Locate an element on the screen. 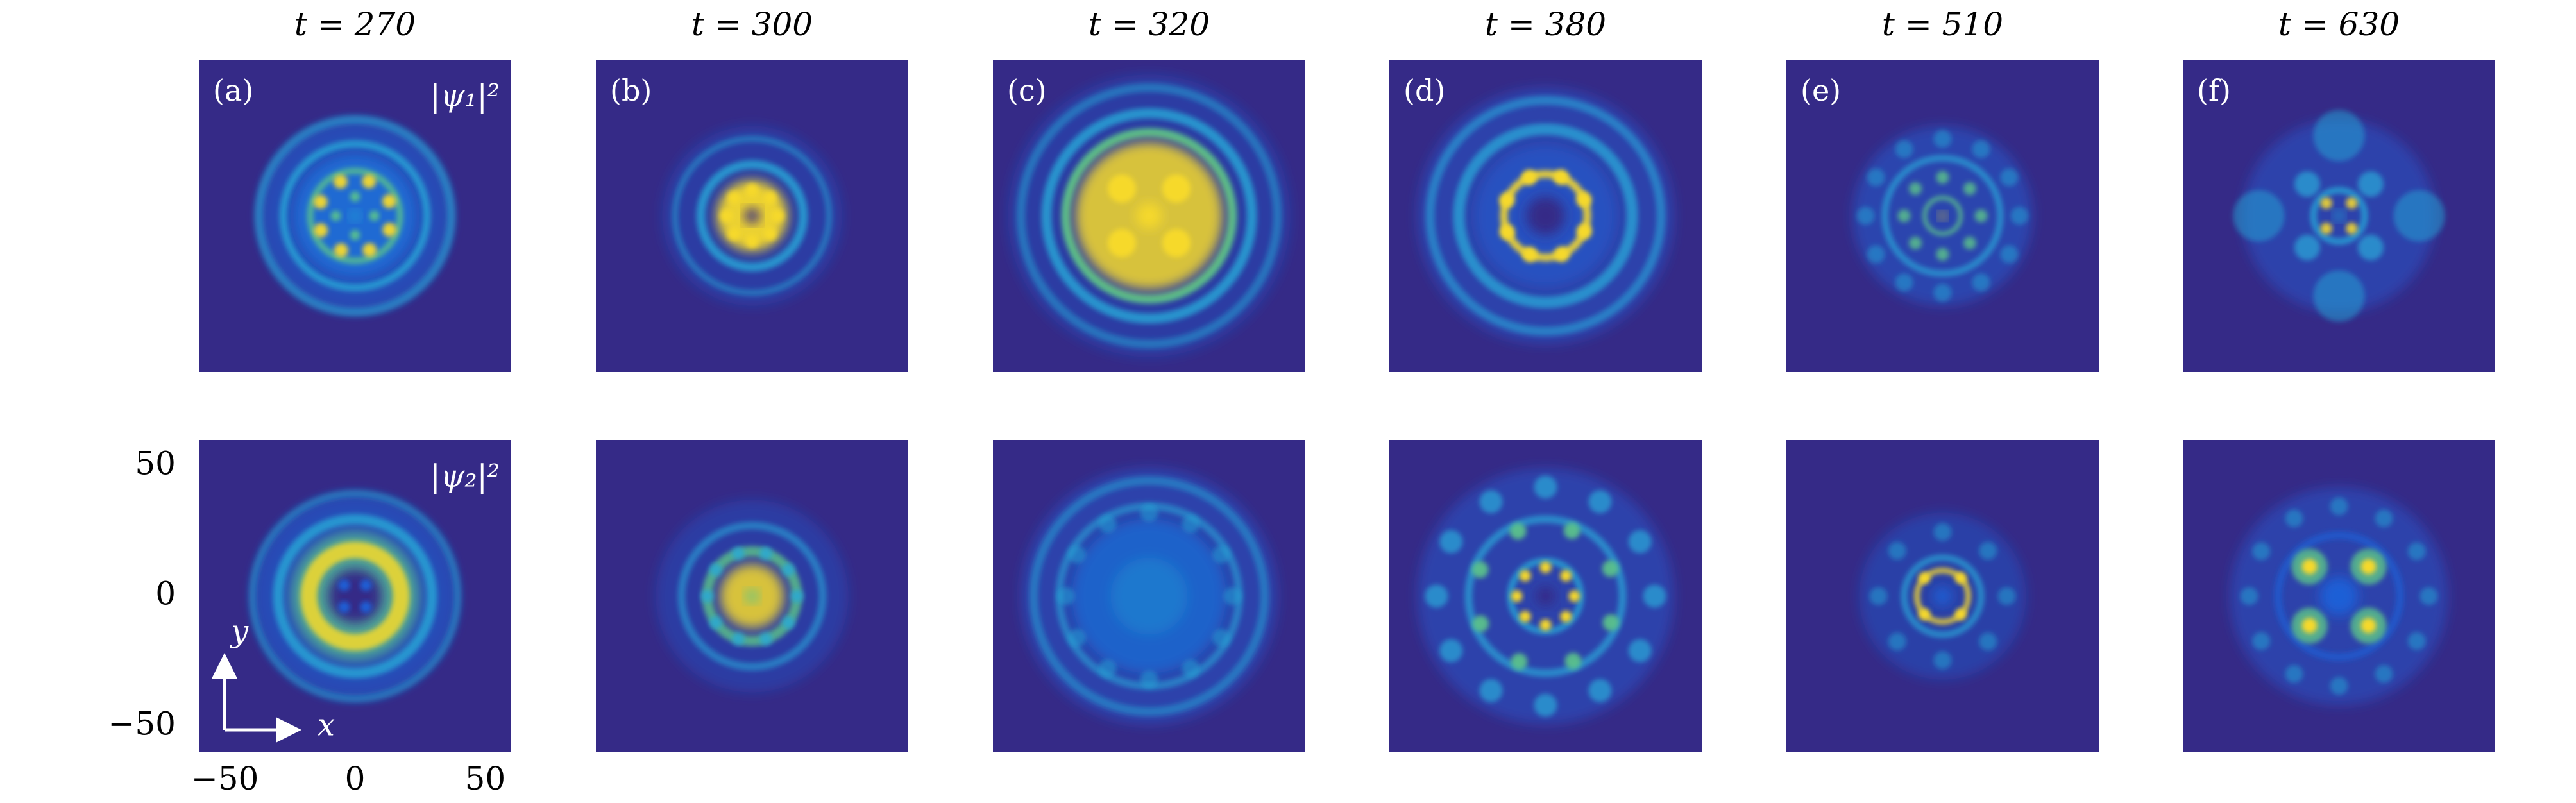 The width and height of the screenshot is (2576, 803). panel-label: (a) is located at coordinates (233, 90).